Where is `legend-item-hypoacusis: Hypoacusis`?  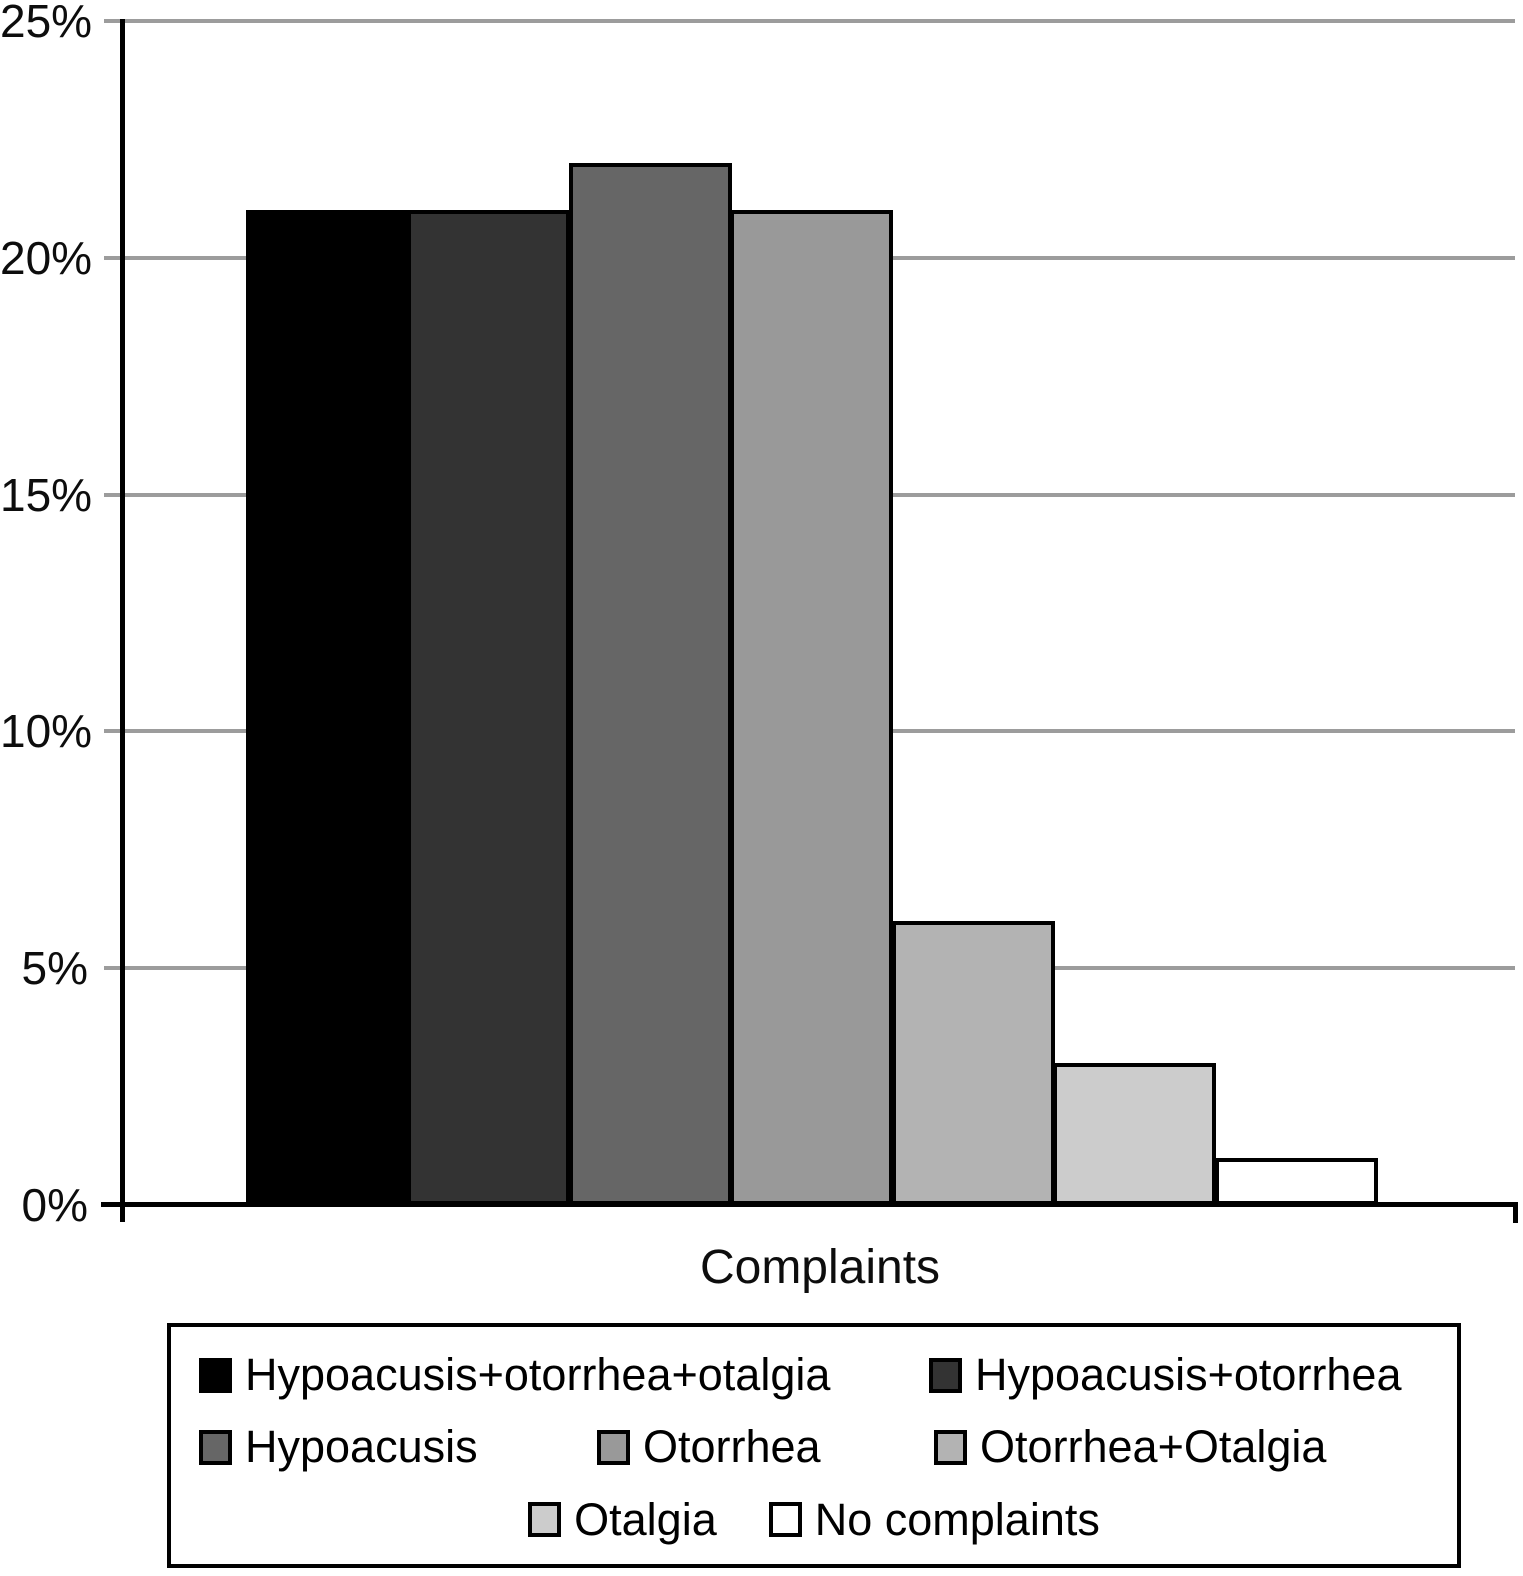 legend-item-hypoacusis: Hypoacusis is located at coordinates (398, 1447).